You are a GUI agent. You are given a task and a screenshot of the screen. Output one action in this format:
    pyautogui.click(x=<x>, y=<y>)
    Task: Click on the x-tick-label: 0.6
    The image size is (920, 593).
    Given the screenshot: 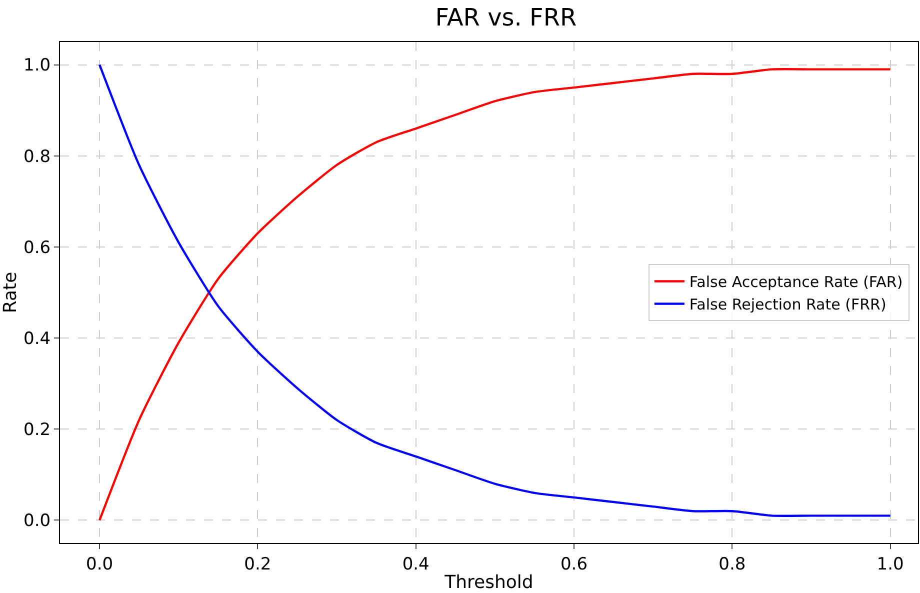 What is the action you would take?
    pyautogui.click(x=574, y=564)
    